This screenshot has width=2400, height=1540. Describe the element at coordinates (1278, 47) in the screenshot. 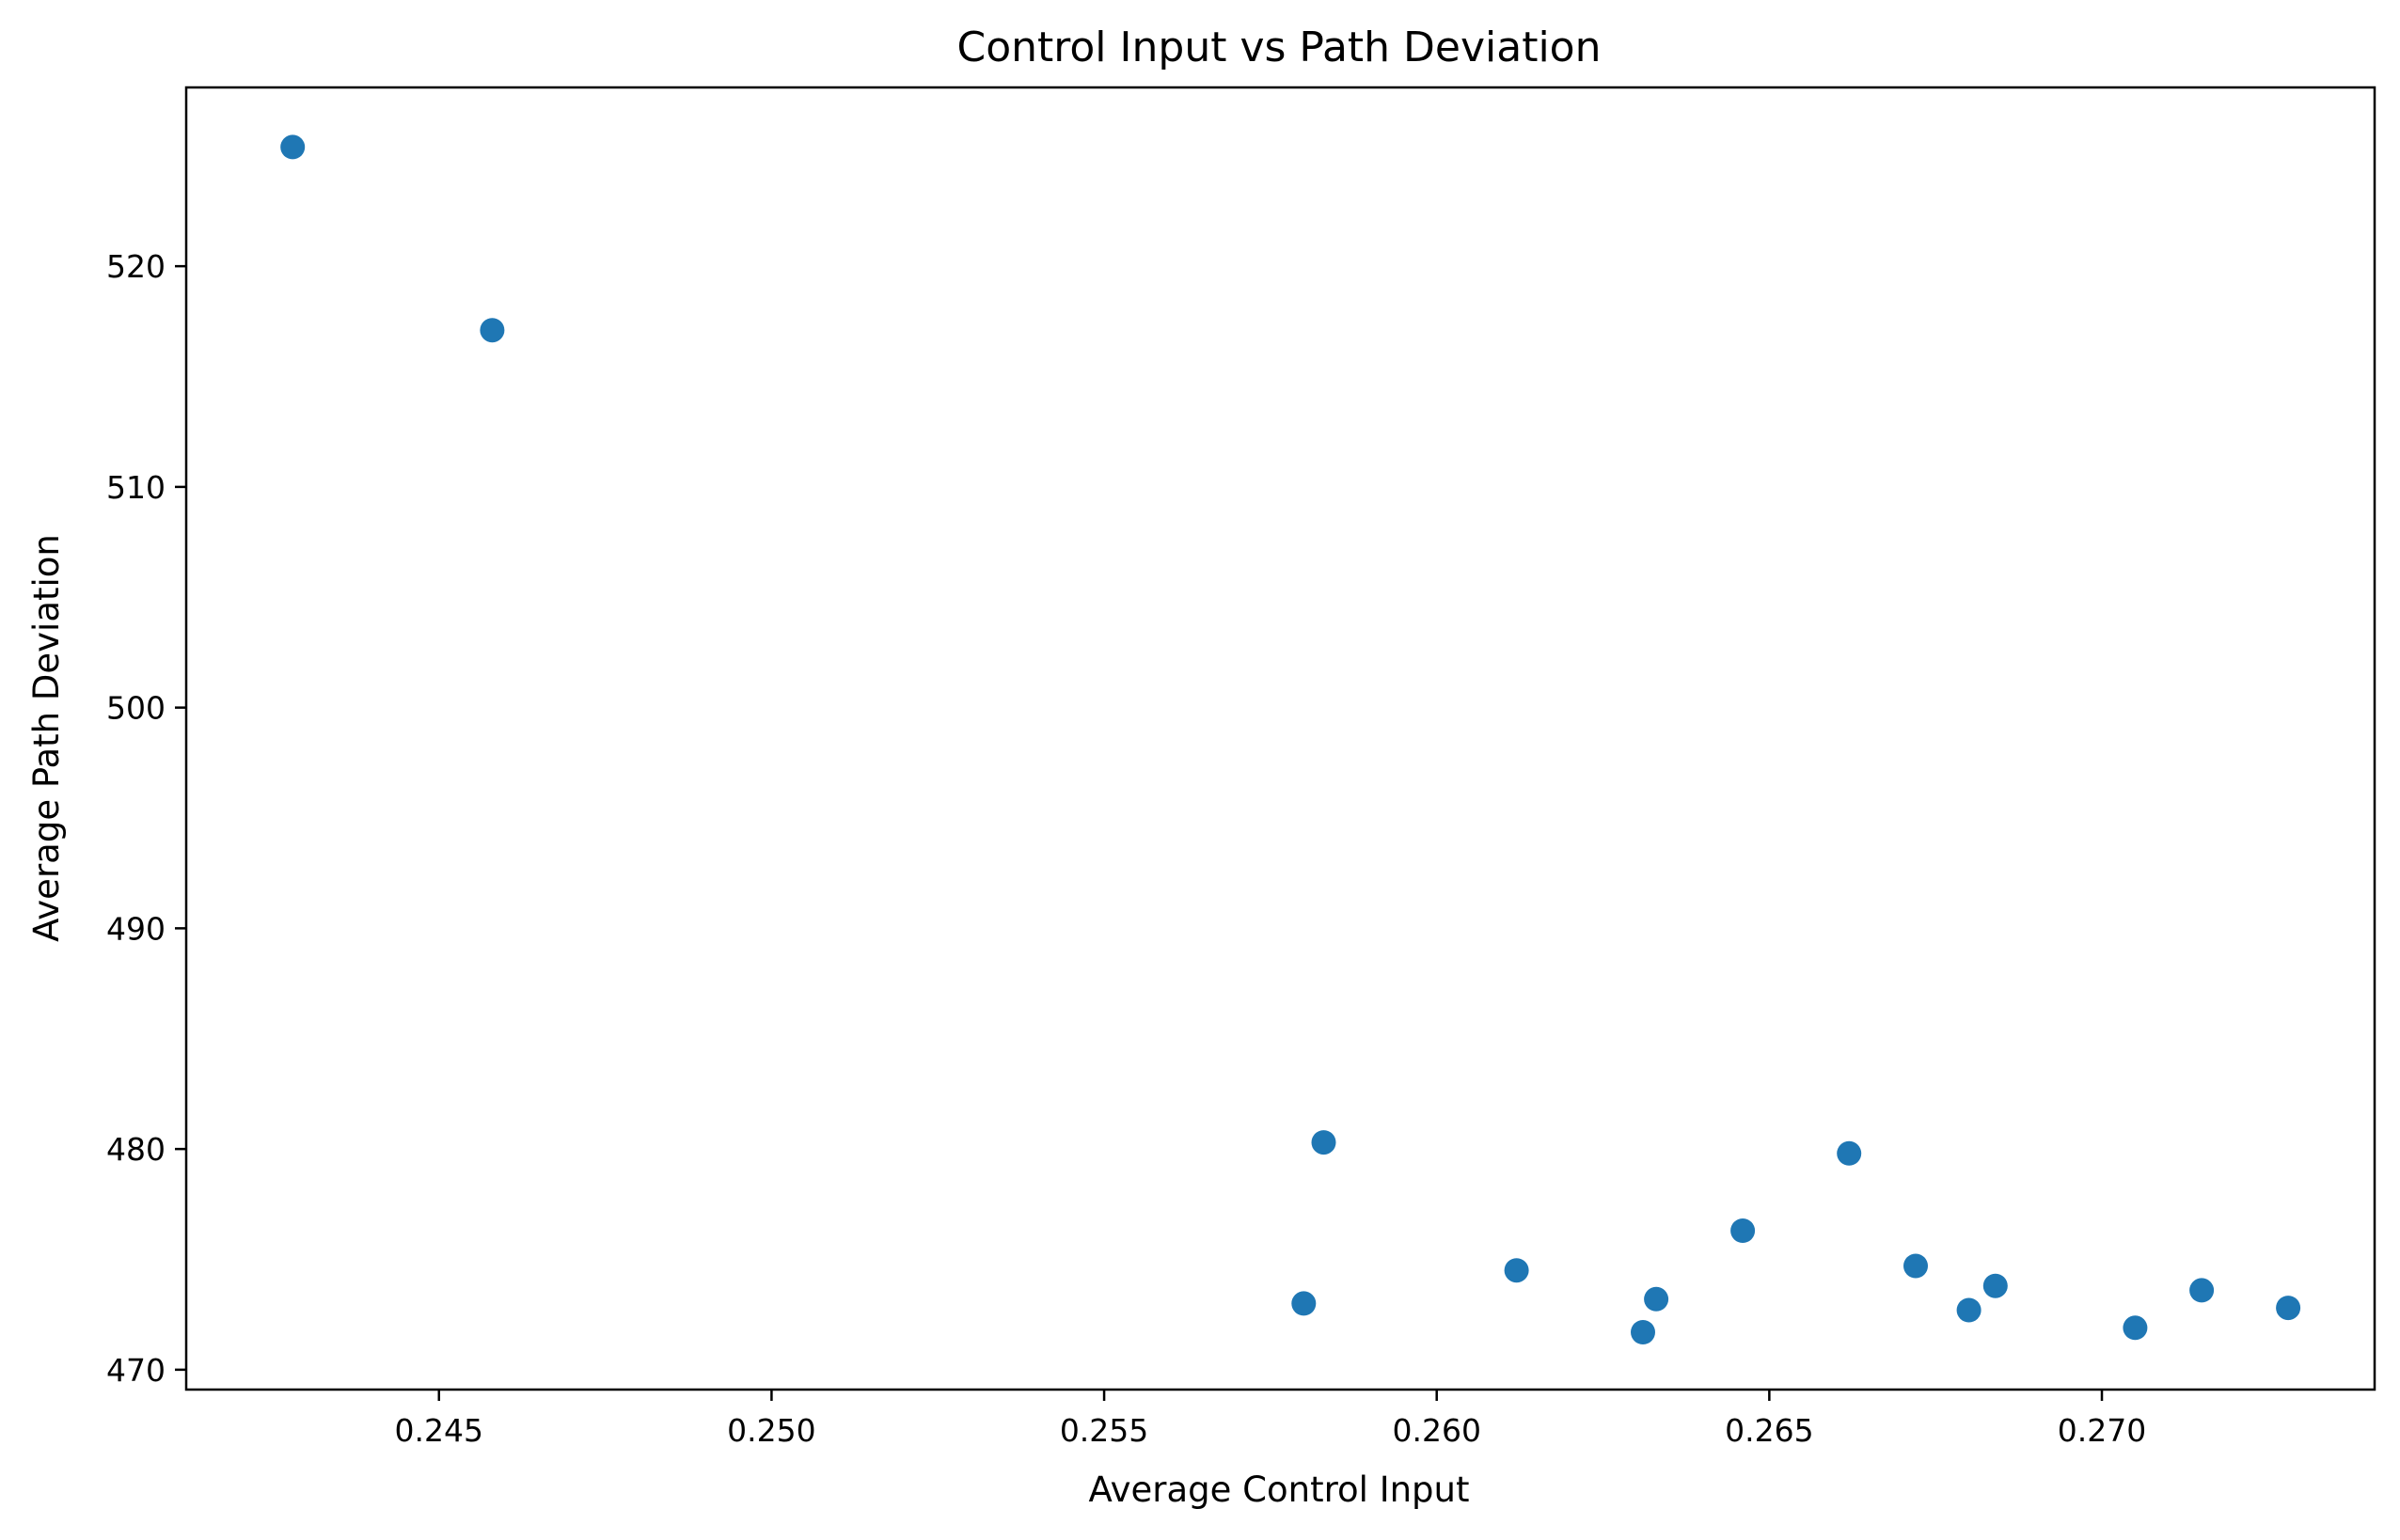

I see `chart-title: Control Input vs Path Deviation` at that location.